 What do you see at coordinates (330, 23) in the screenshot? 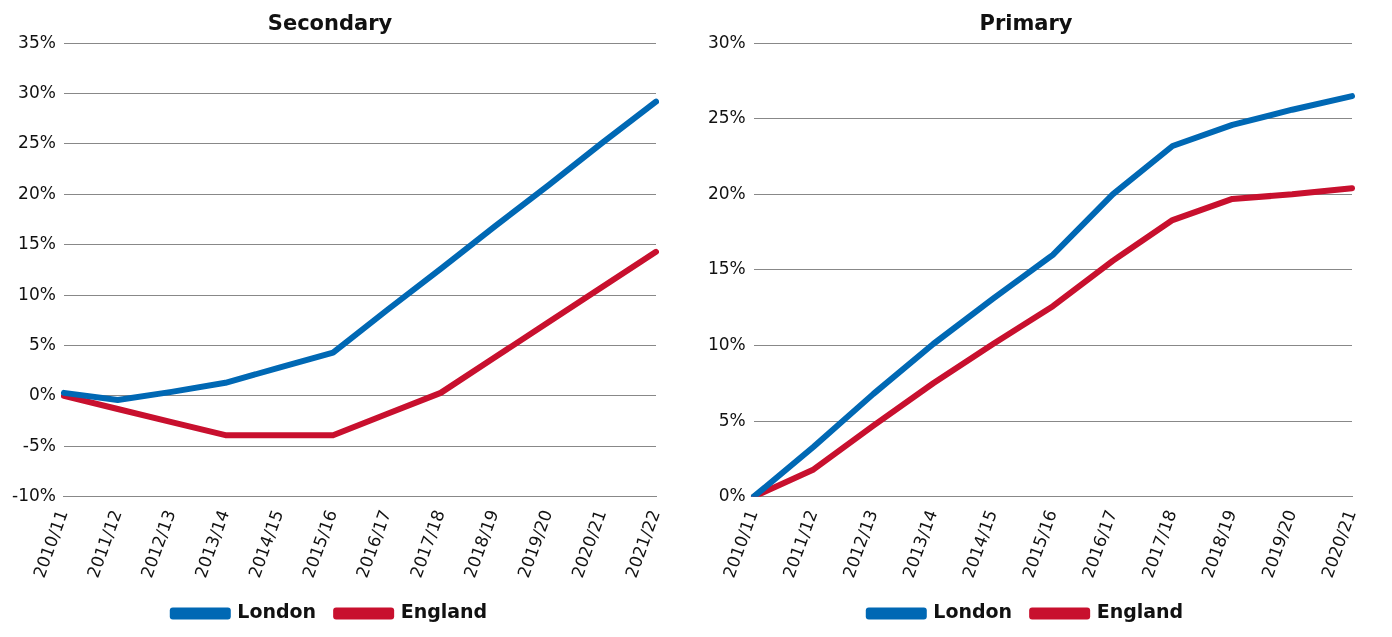
I see `chart-title: Secondary` at bounding box center [330, 23].